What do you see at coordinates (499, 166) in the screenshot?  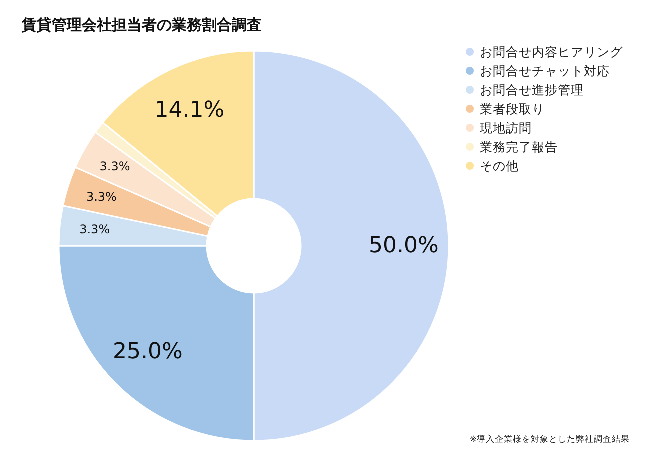 I see `legend-label: その他` at bounding box center [499, 166].